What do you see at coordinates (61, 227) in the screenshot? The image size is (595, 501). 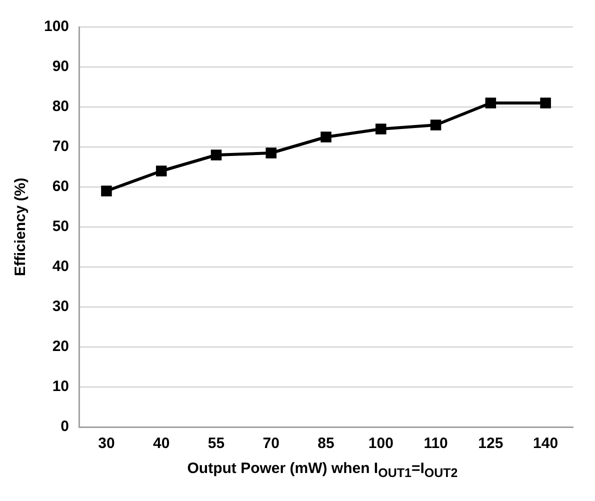 I see `y-tick-label: 50` at bounding box center [61, 227].